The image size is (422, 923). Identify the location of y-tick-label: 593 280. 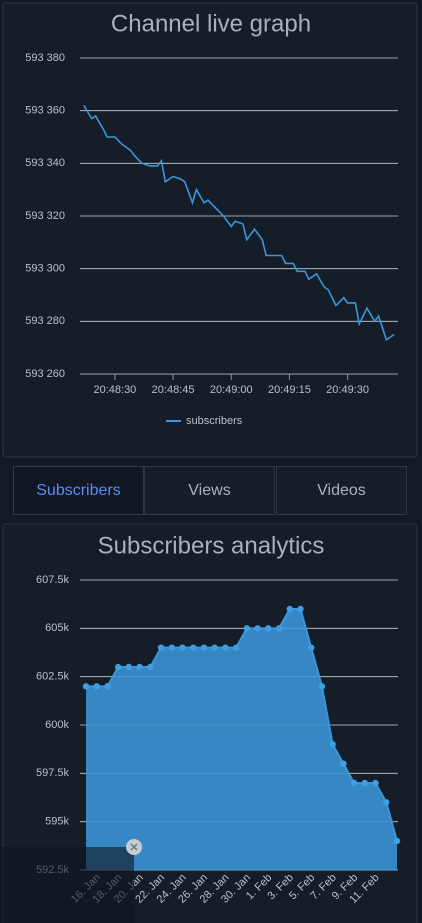
(45, 321).